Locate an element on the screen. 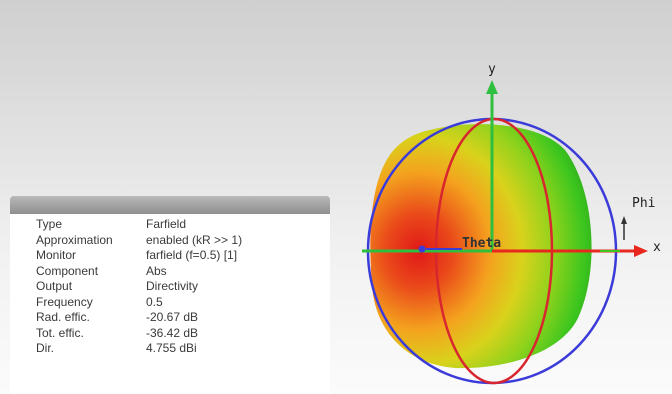 Image resolution: width=672 pixels, height=394 pixels. info-row: Type Farfield is located at coordinates (183, 225).